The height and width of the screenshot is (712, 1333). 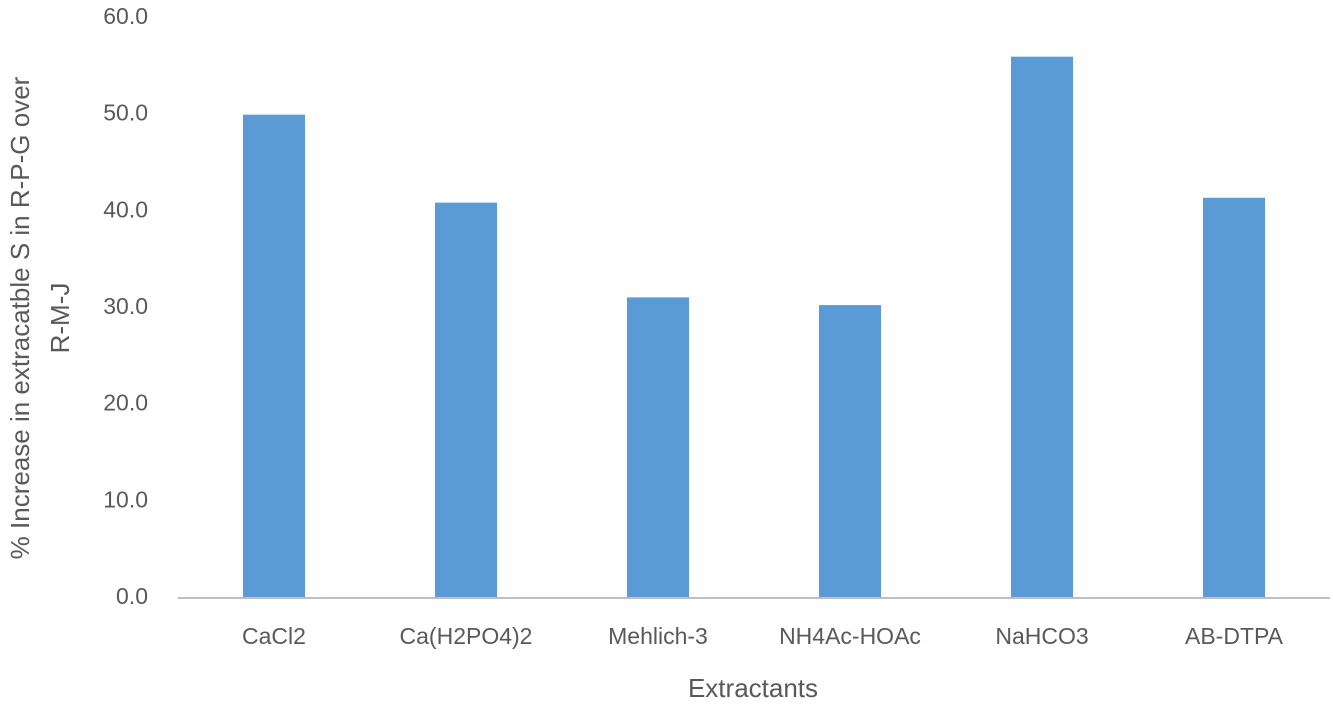 I want to click on y-tick-label: 60.0, so click(x=125, y=16).